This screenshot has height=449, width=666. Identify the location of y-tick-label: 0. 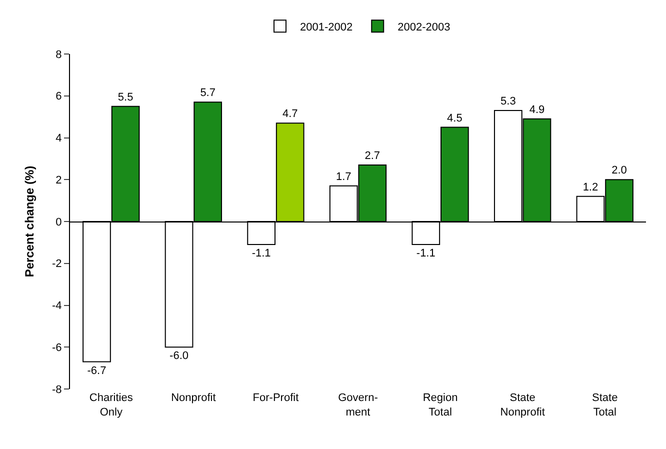
(59, 222).